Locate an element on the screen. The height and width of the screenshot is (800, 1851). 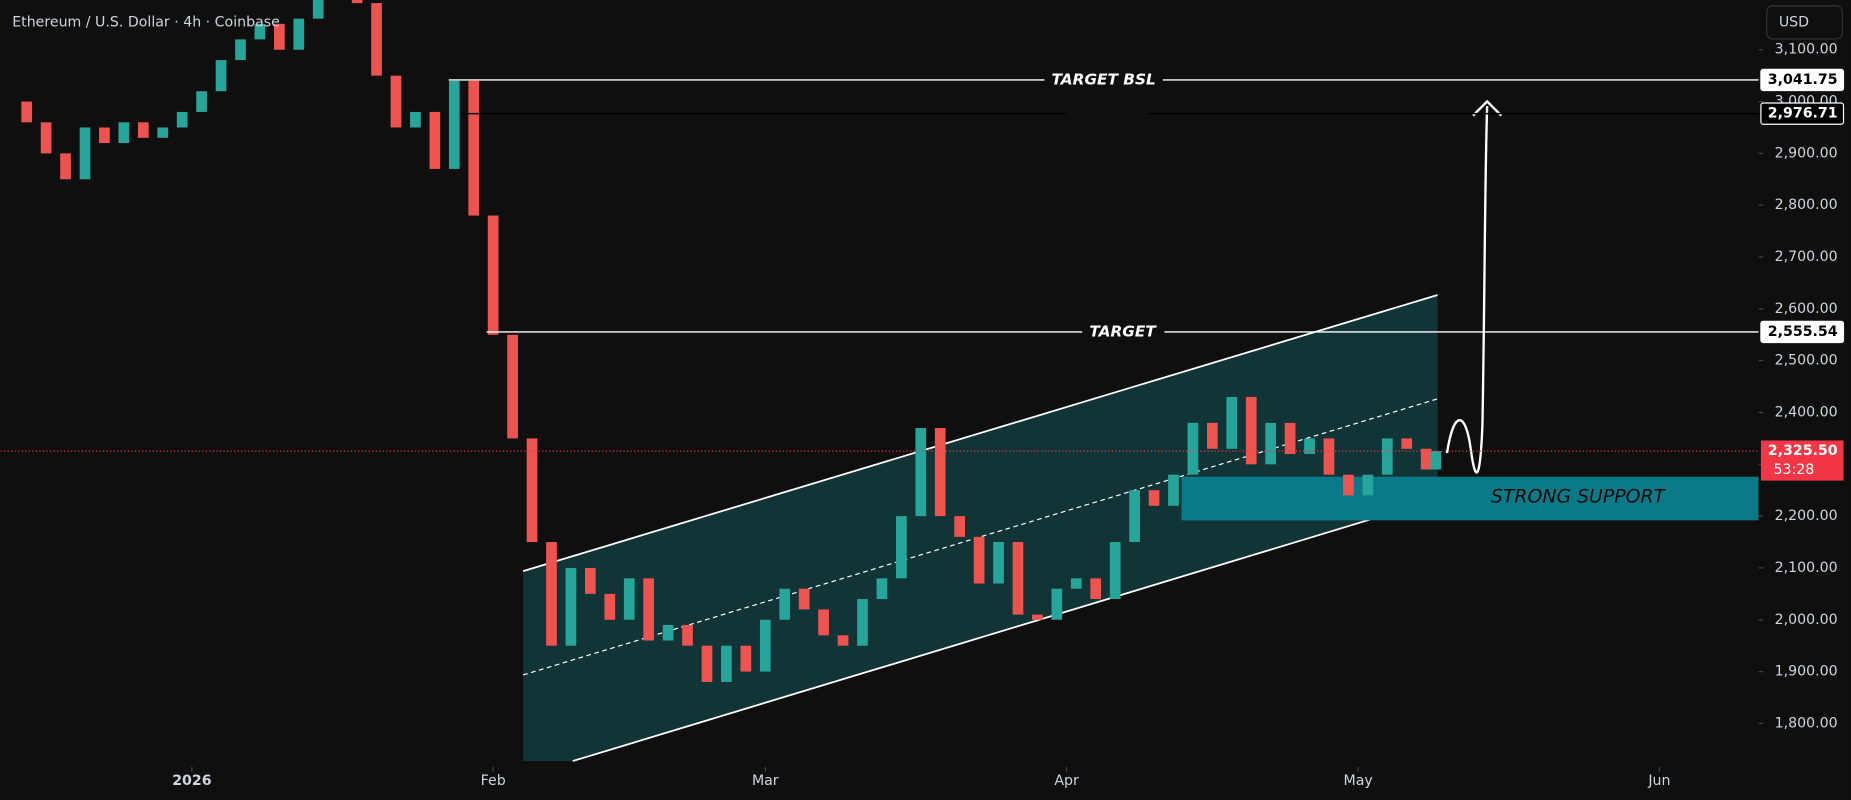
y-tick-label: 2,900.00 is located at coordinates (1806, 153).